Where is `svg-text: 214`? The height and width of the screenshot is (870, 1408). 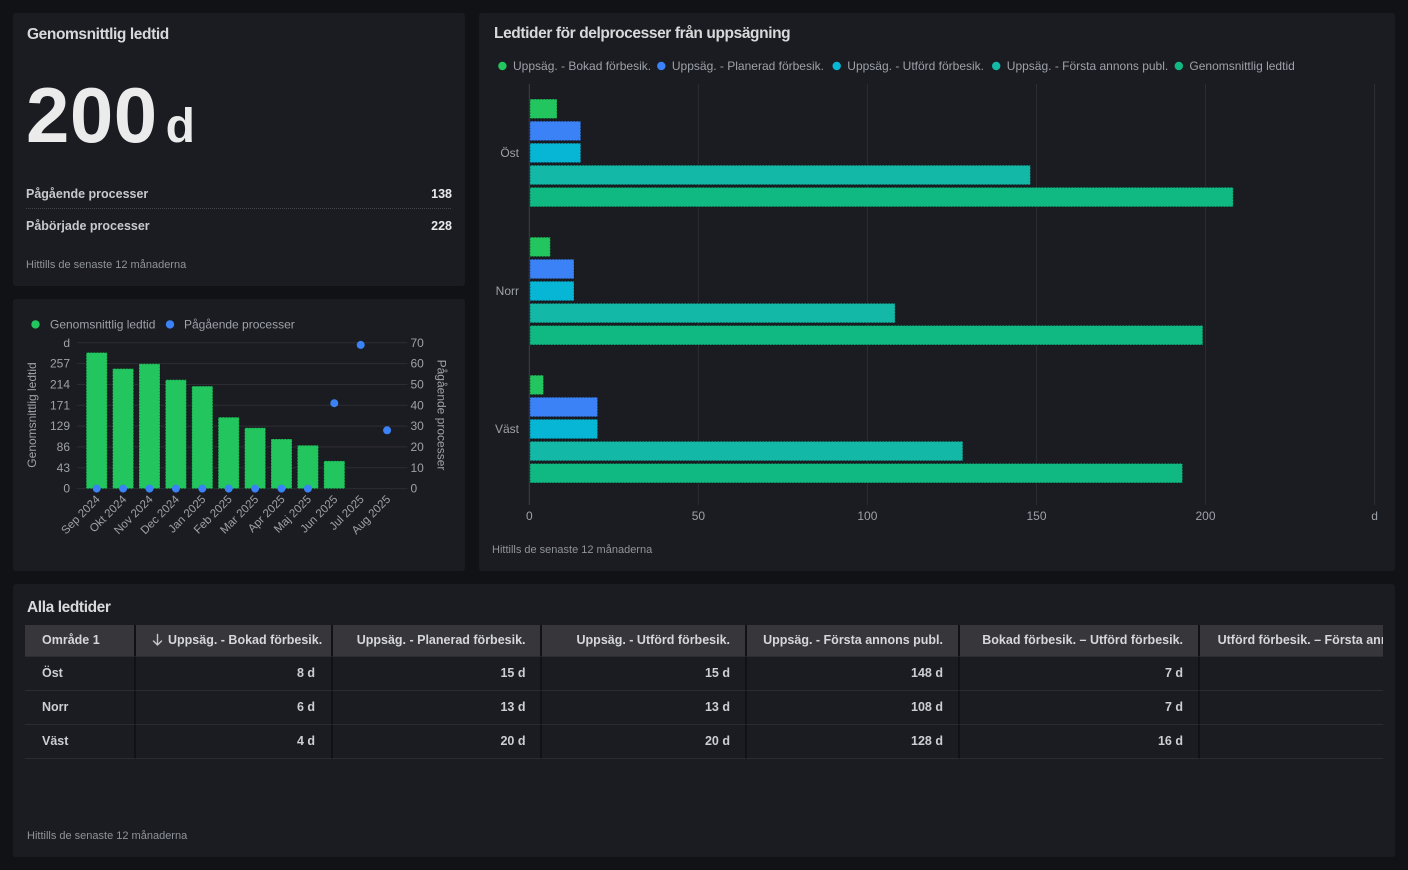
svg-text: 214 is located at coordinates (60, 385).